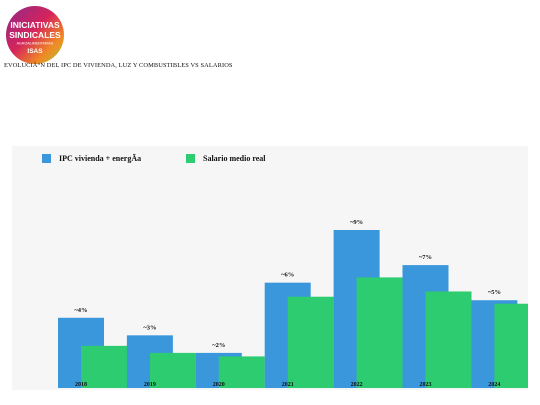  Describe the element at coordinates (357, 385) in the screenshot. I see `x-tick-2022: 2022` at that location.